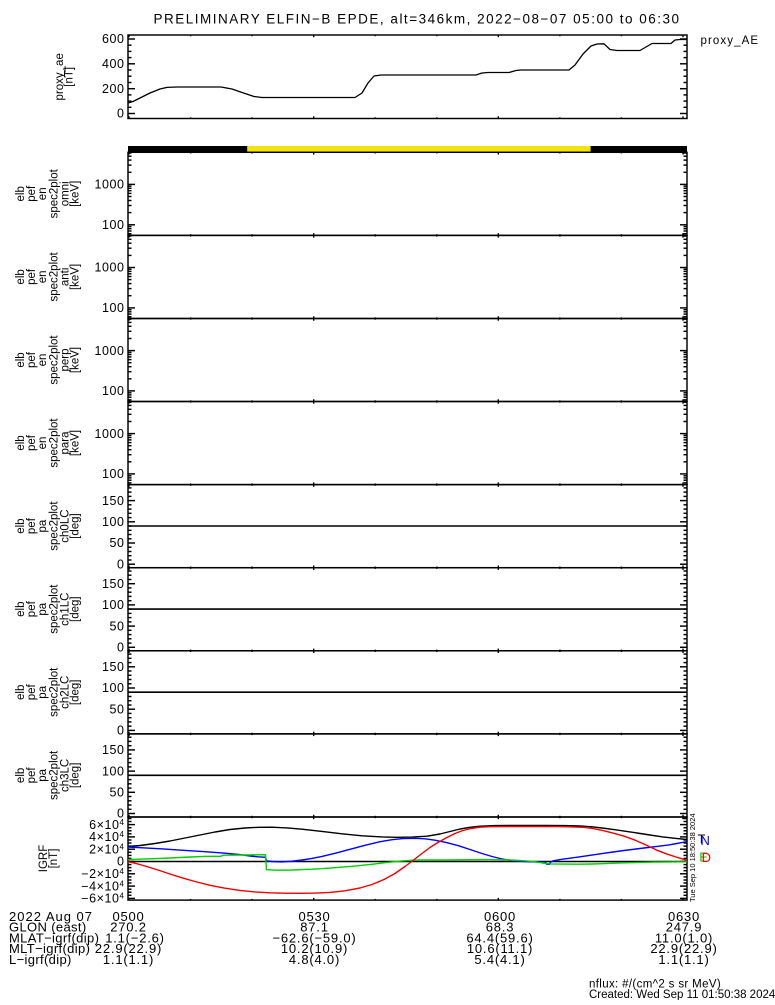  What do you see at coordinates (106, 825) in the screenshot?
I see `svg-text: 6×10⁴` at bounding box center [106, 825].